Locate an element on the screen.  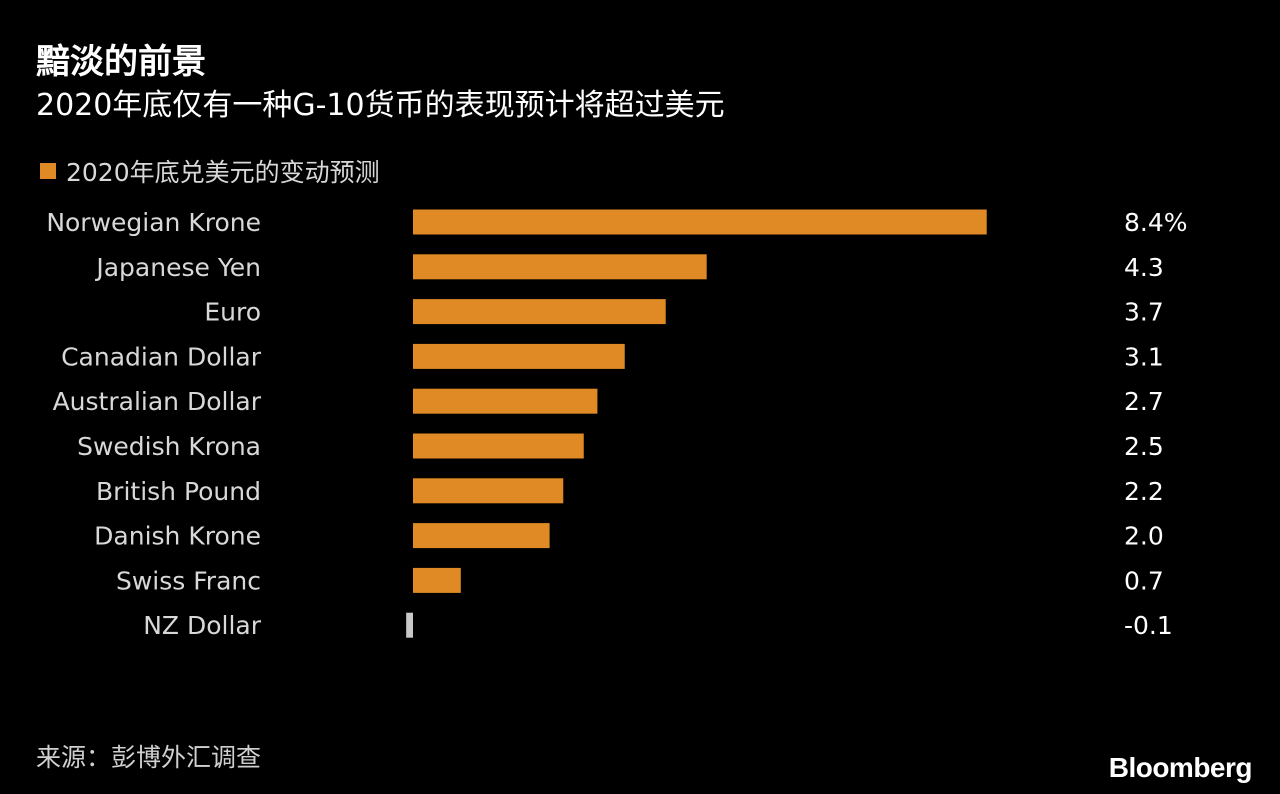
category-label: Norwegian Krone is located at coordinates (153, 222).